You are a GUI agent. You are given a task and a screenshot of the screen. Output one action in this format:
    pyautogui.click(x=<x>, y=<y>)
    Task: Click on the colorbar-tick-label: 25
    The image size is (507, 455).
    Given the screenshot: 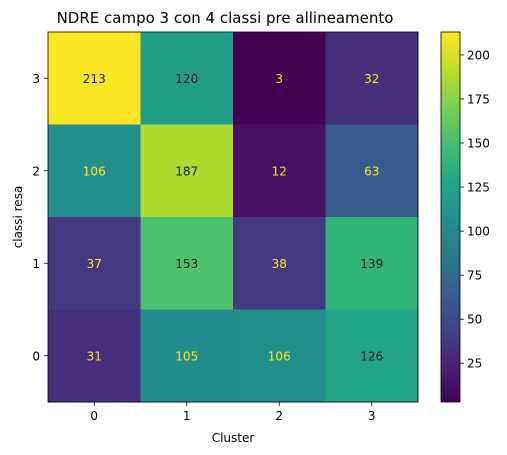 What is the action you would take?
    pyautogui.click(x=474, y=364)
    